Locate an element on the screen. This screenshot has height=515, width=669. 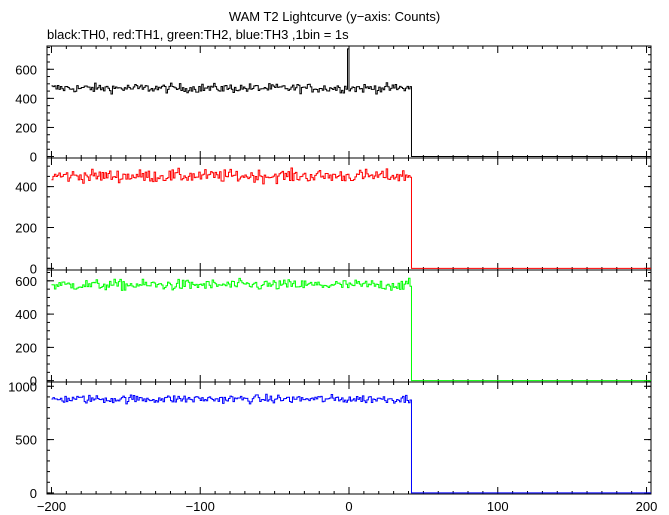
x-tick-label: −100 is located at coordinates (200, 506).